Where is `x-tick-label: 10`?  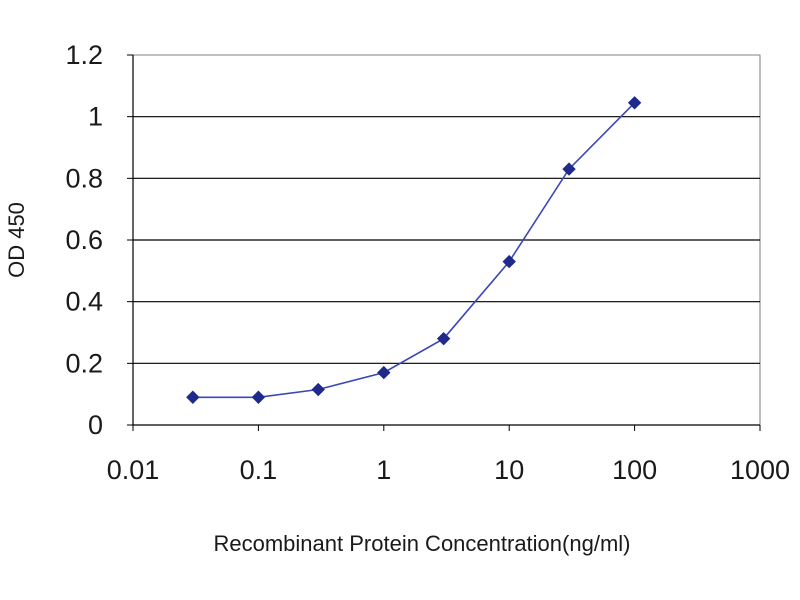
x-tick-label: 10 is located at coordinates (509, 470).